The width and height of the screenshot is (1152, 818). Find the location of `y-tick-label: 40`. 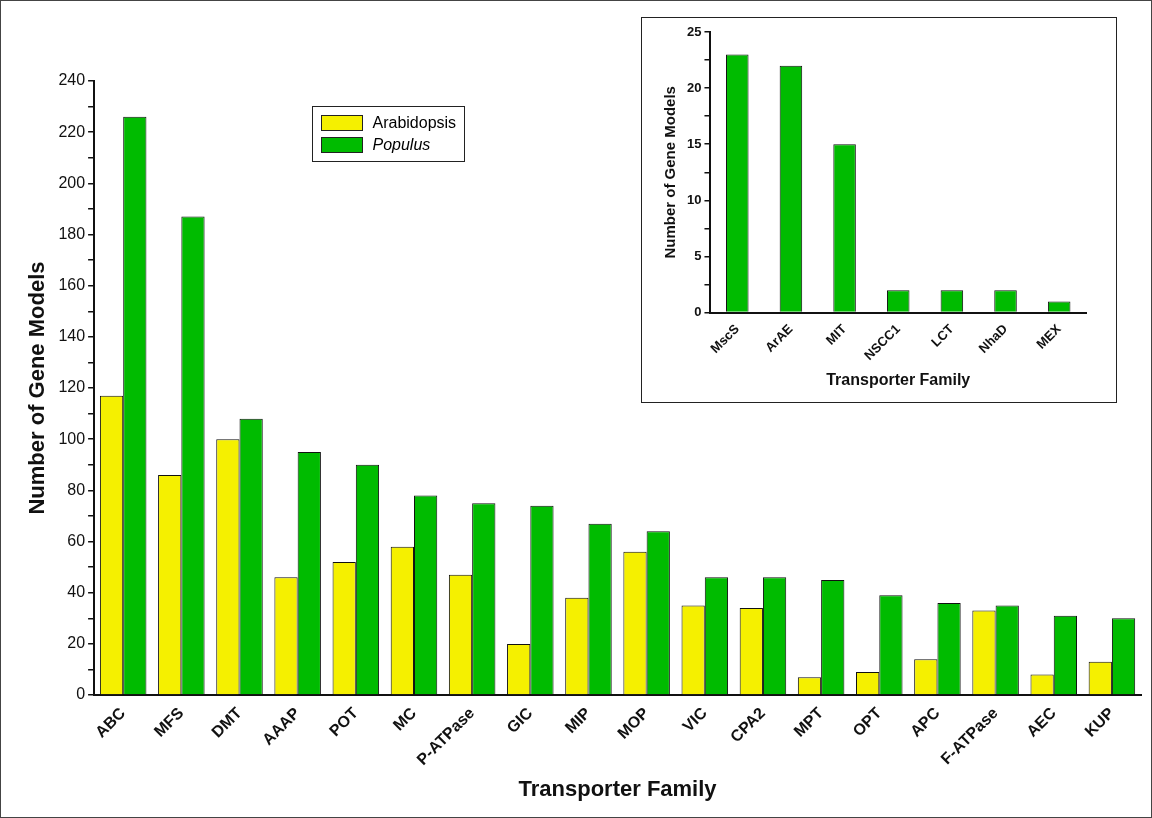

y-tick-label: 40 is located at coordinates (76, 592).